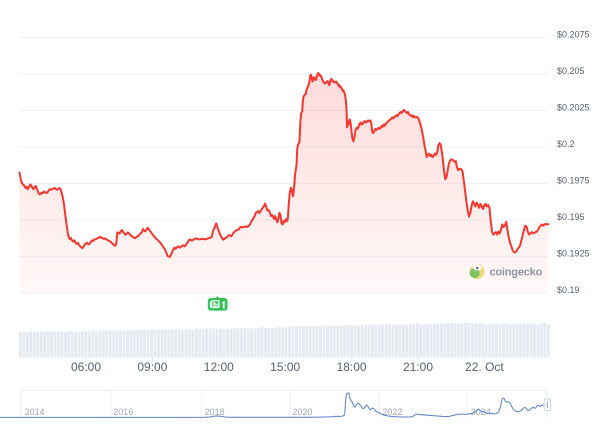 This screenshot has width=600, height=429. Describe the element at coordinates (152, 367) in the screenshot. I see `svg-text: 09:00` at that location.